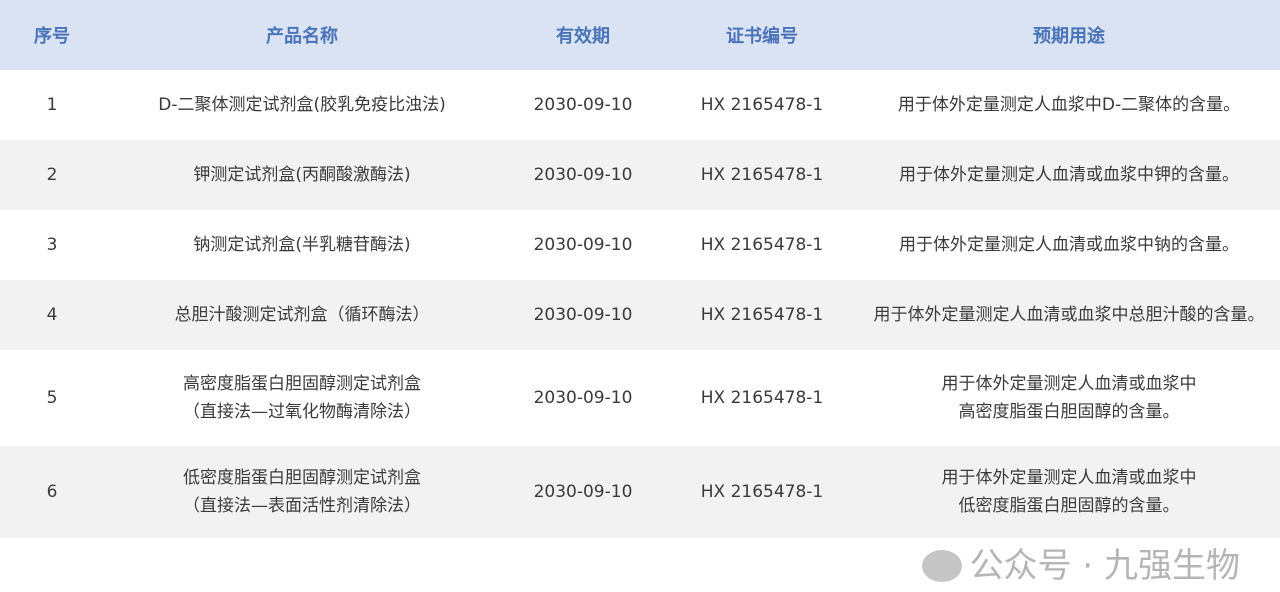 The image size is (1280, 592). What do you see at coordinates (302, 412) in the screenshot?
I see `cell-name-line: （直接法—过氧化物酶清除法）` at bounding box center [302, 412].